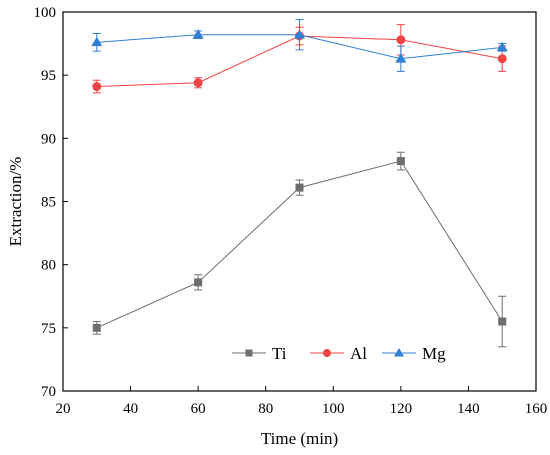 The height and width of the screenshot is (455, 550). What do you see at coordinates (468, 409) in the screenshot?
I see `x-tick-label: 140` at bounding box center [468, 409].